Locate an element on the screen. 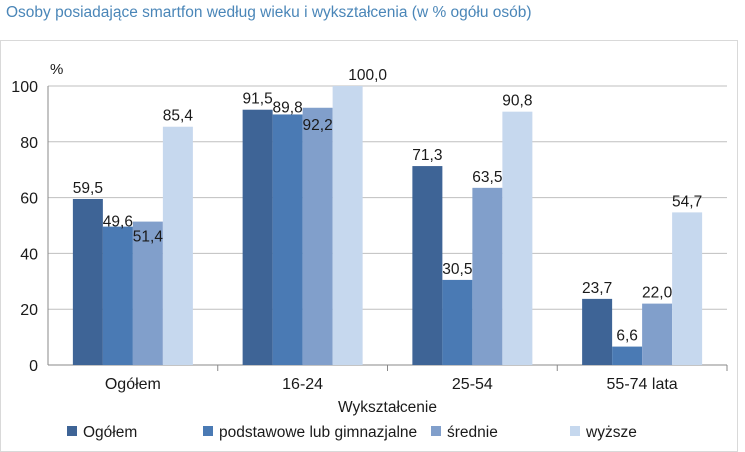 This screenshot has height=452, width=745. x-axis-label: Wykształcenie is located at coordinates (387, 407).